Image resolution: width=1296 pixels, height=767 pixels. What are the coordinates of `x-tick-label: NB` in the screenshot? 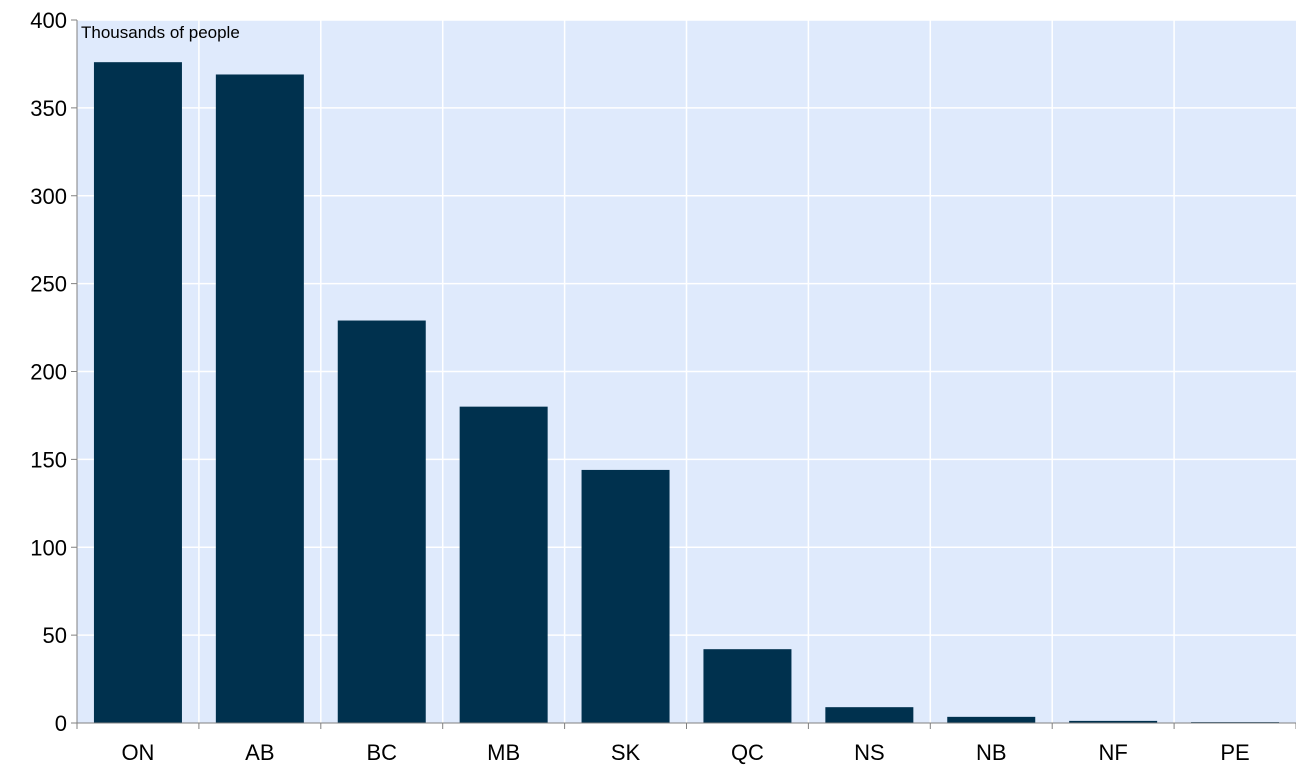 It's located at (991, 752).